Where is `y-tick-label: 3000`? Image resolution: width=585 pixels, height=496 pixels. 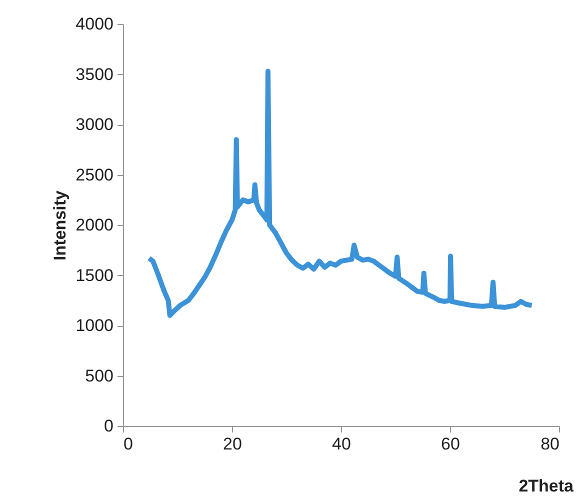 y-tick-label: 3000 is located at coordinates (95, 124).